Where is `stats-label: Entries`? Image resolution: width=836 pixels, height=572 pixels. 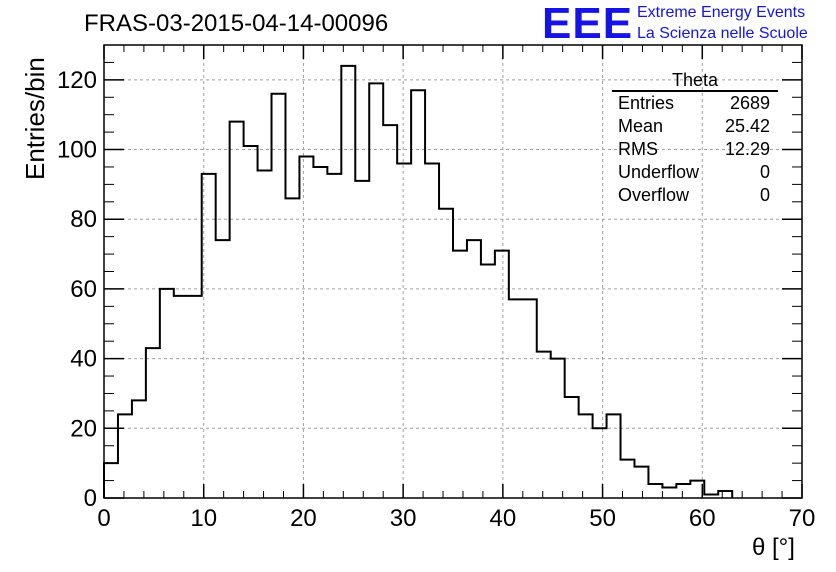
stats-label: Entries is located at coordinates (646, 103).